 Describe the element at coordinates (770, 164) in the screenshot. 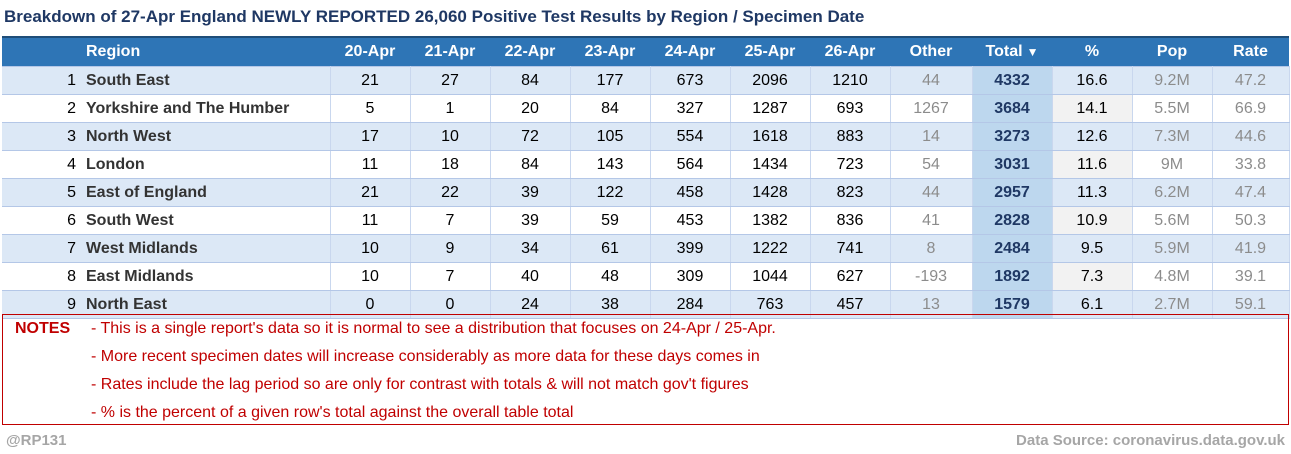

I see `cell-25-apr: 1434` at that location.